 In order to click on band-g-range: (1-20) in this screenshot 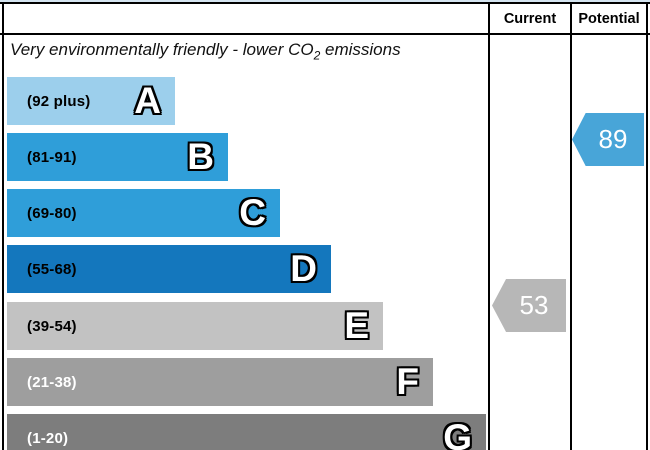, I will do `click(48, 438)`.